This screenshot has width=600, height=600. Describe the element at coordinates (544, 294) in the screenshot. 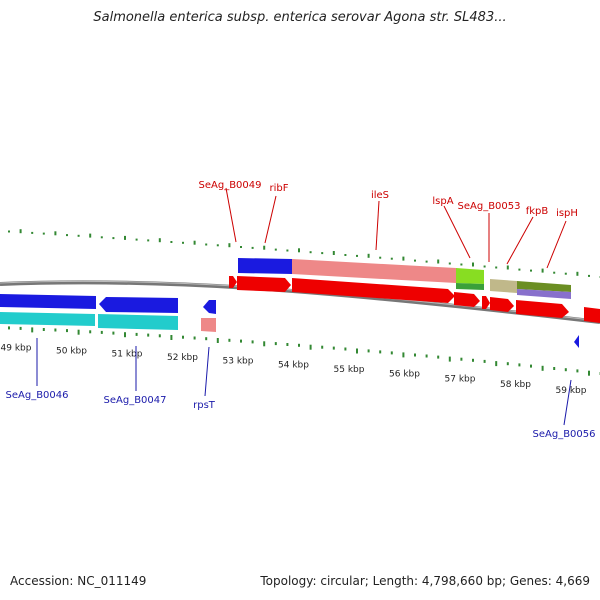

I see `feature-ispH` at that location.